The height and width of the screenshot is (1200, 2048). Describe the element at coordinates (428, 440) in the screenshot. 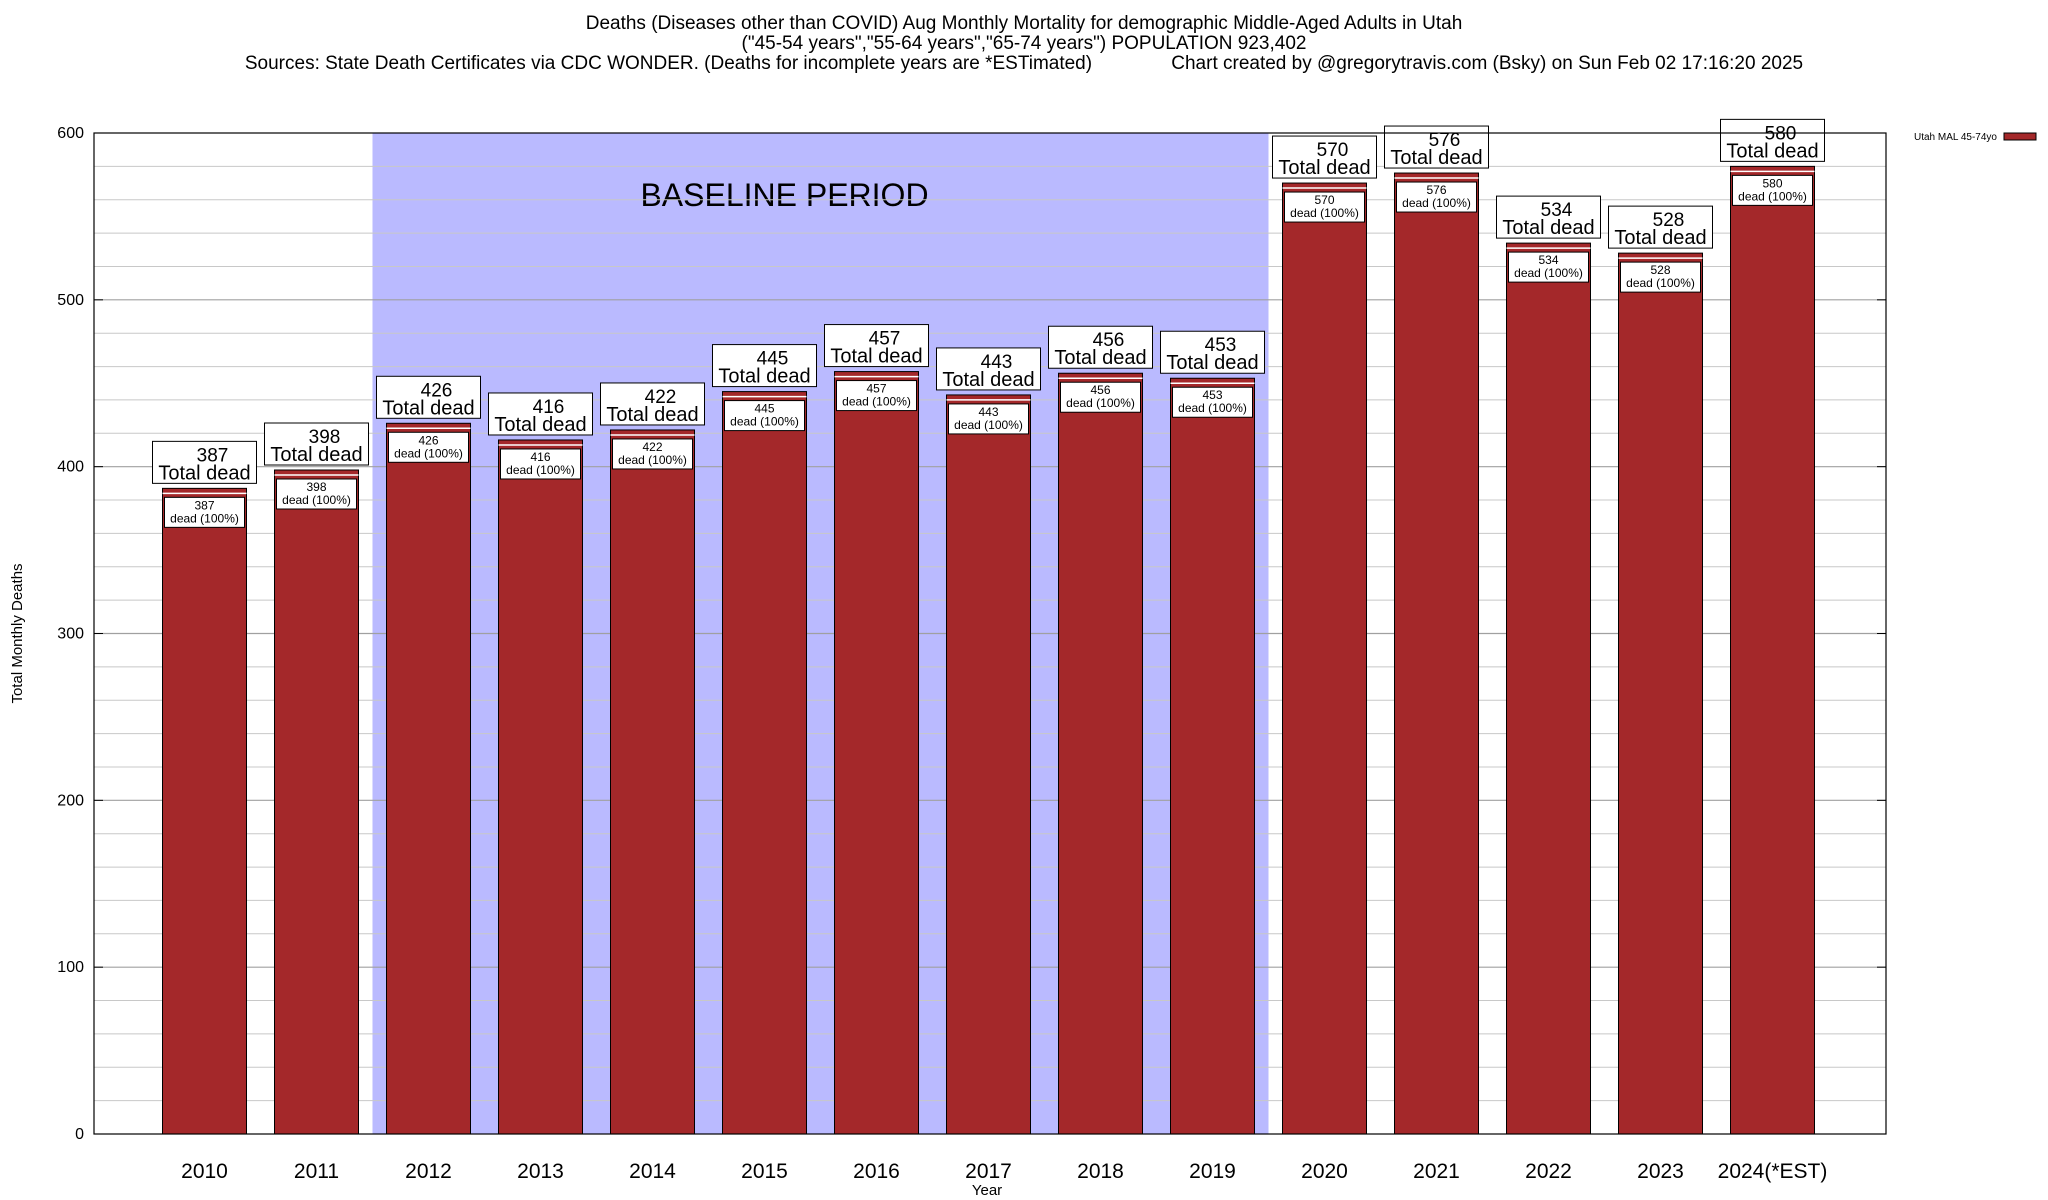

I see `bar-inner-value: 426` at that location.